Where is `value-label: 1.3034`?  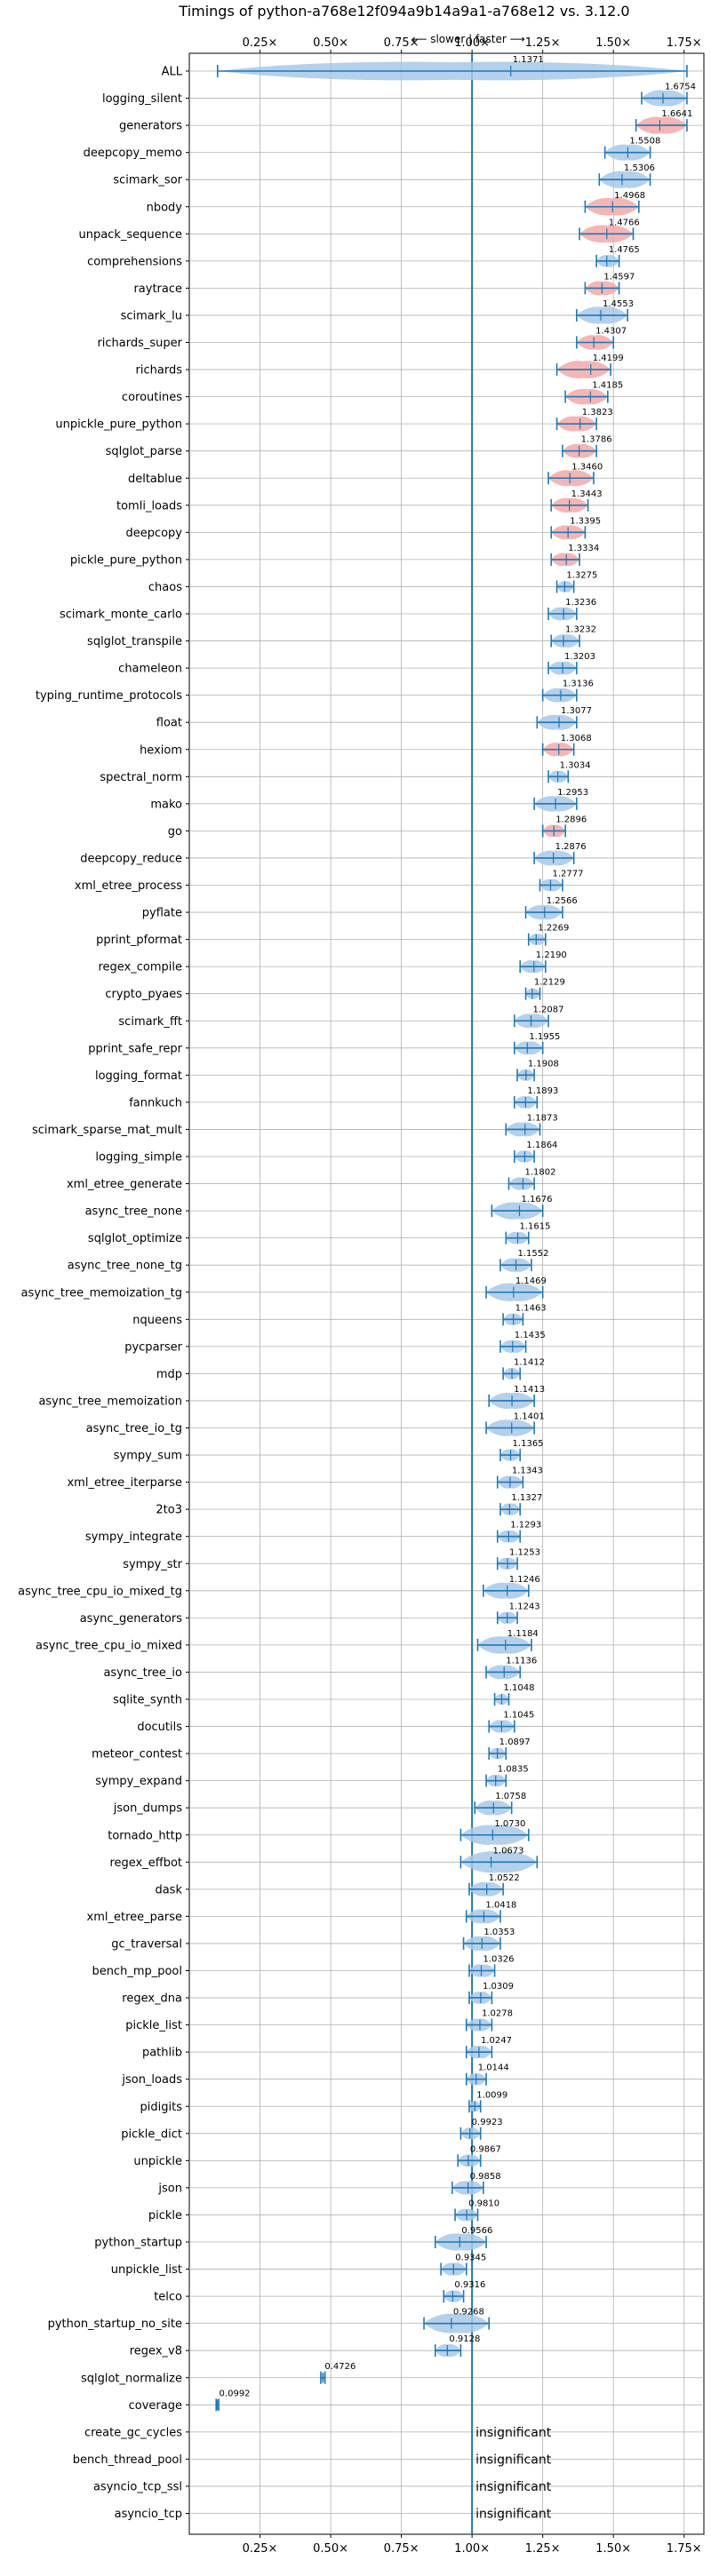
value-label: 1.3034 is located at coordinates (575, 765).